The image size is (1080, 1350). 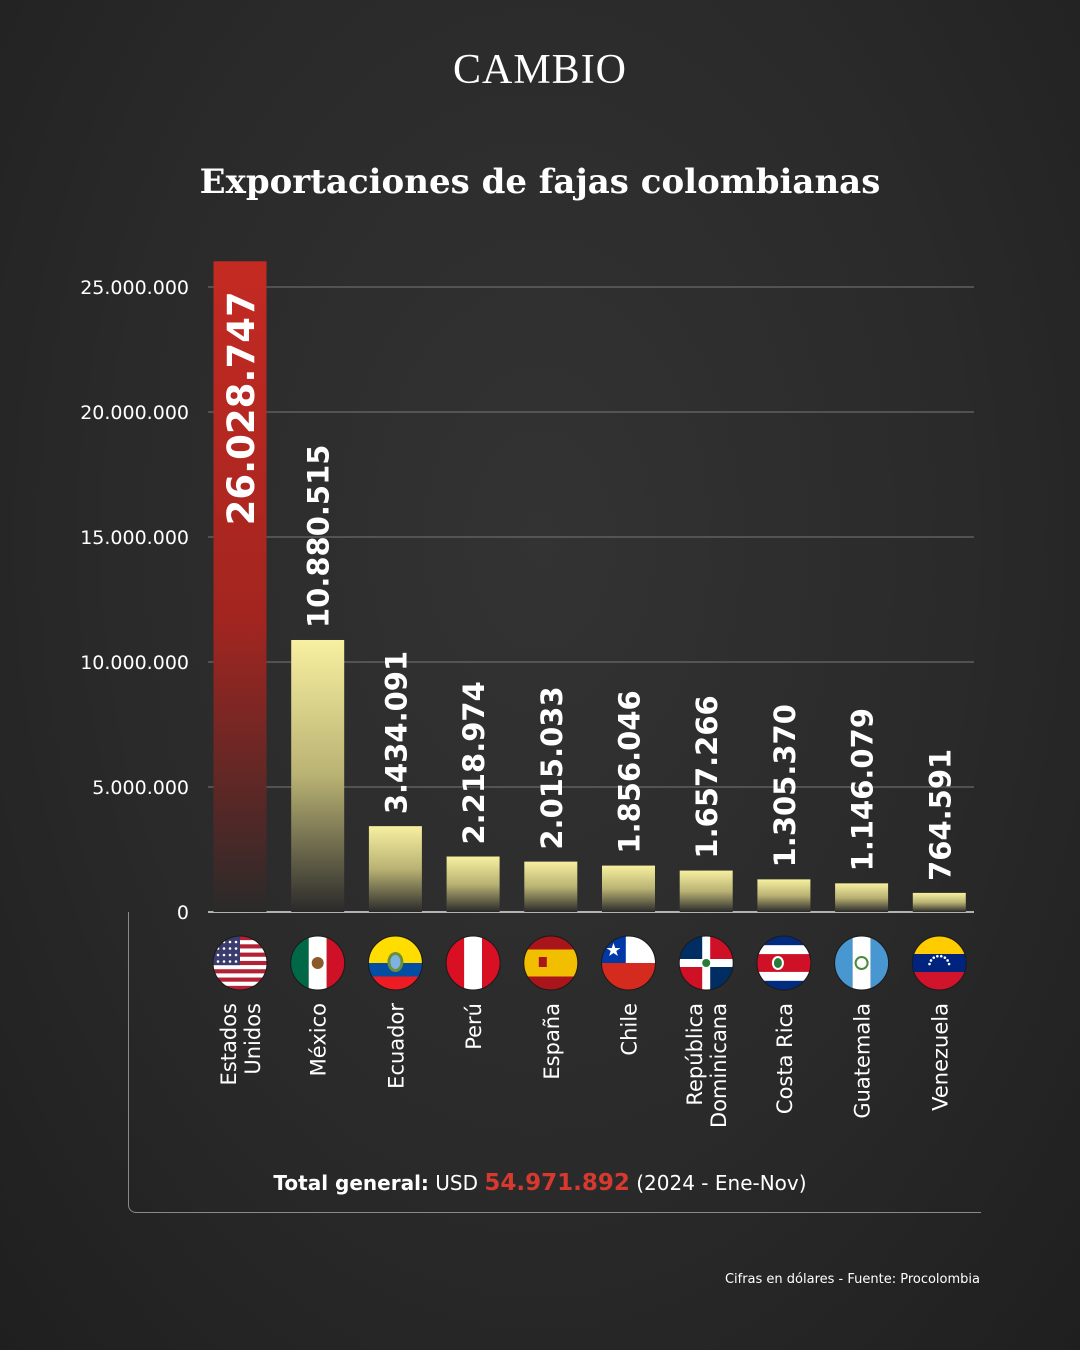 I want to click on category-label: Unidos, so click(x=253, y=1039).